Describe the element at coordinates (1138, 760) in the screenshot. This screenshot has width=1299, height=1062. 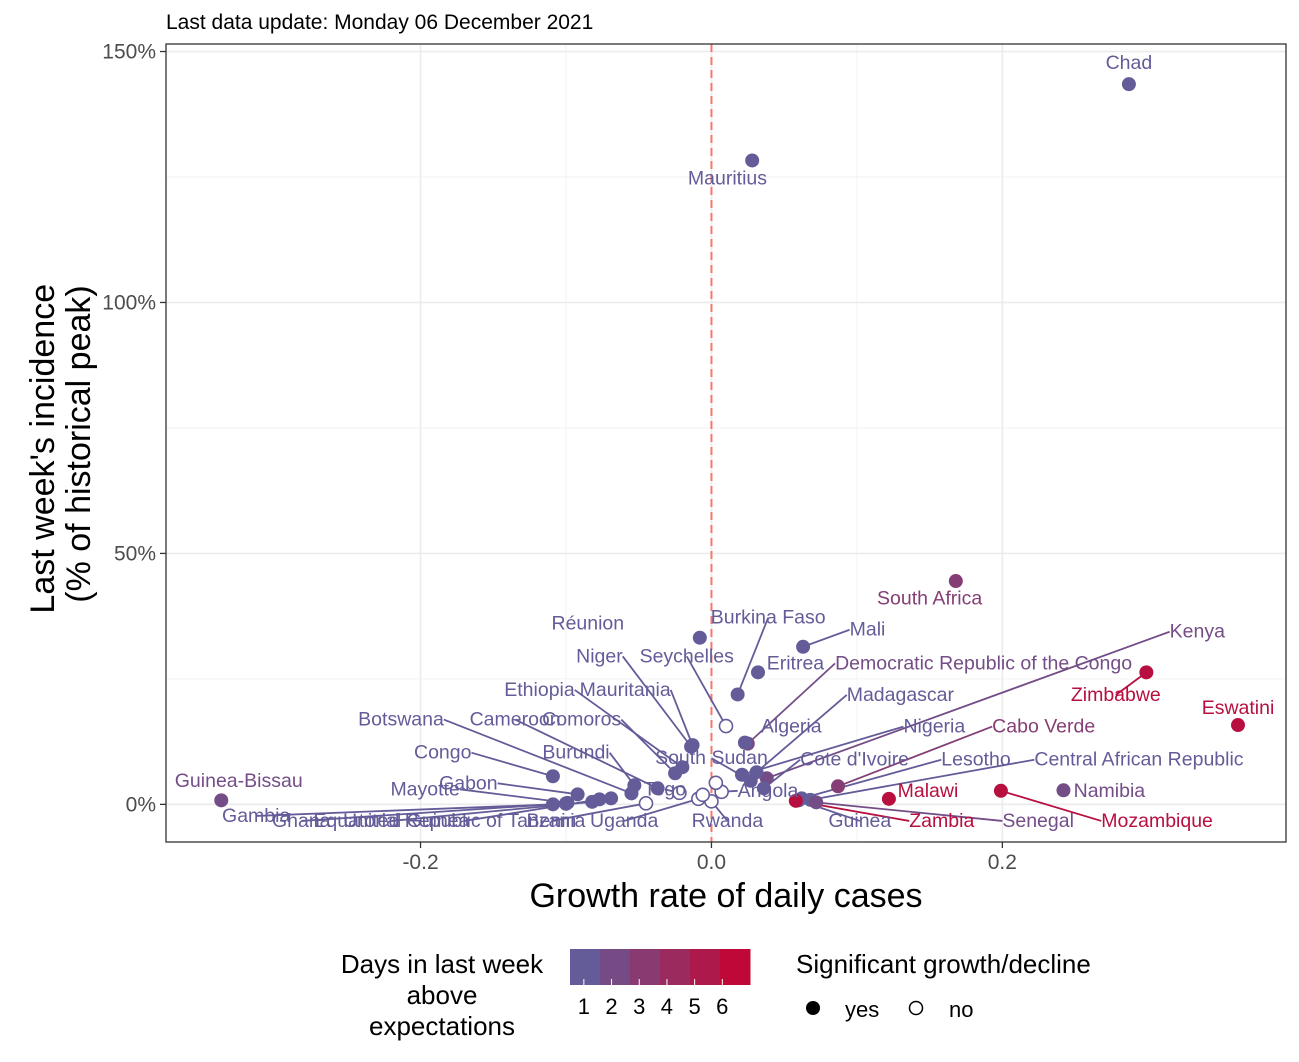
I see `point-label: Central African Republic` at that location.